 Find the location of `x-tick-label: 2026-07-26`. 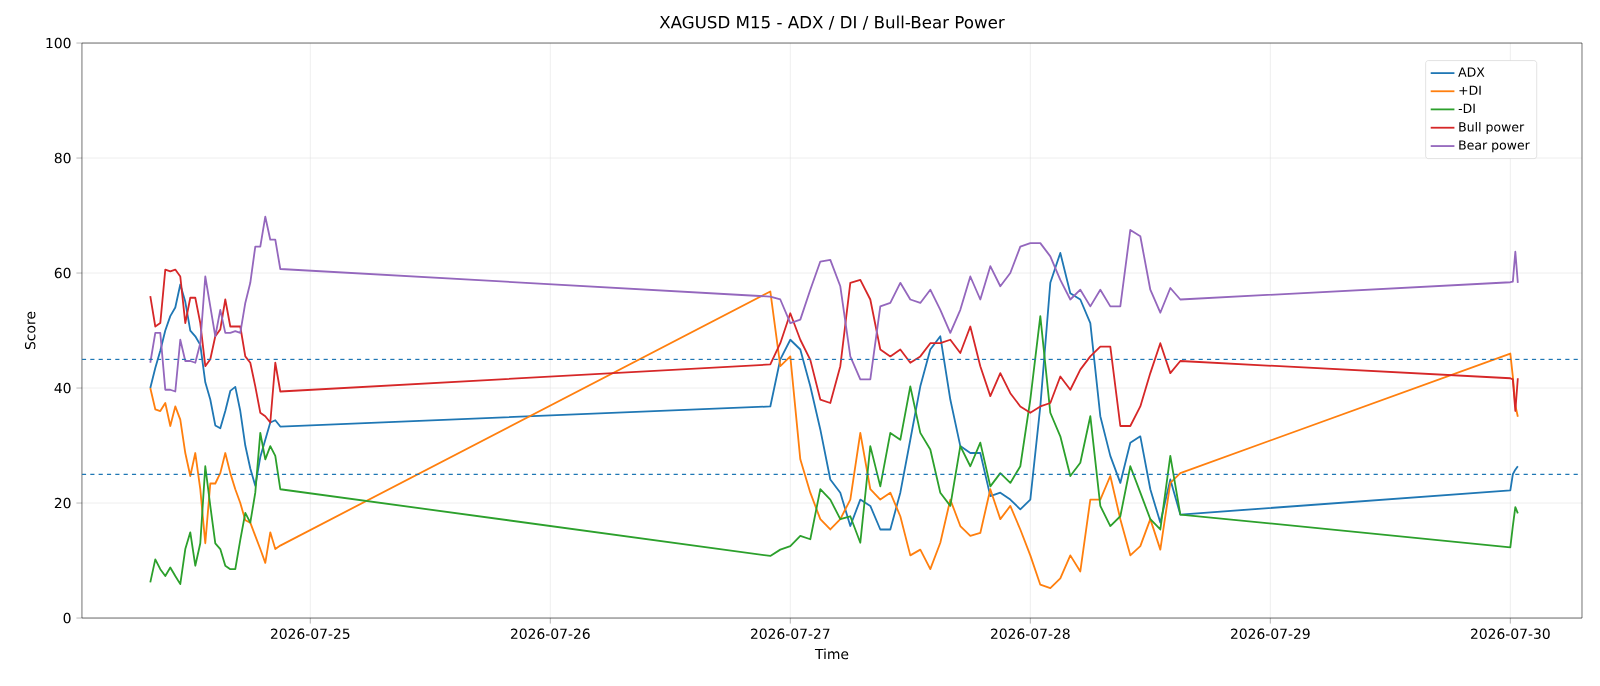

x-tick-label: 2026-07-26 is located at coordinates (550, 633).